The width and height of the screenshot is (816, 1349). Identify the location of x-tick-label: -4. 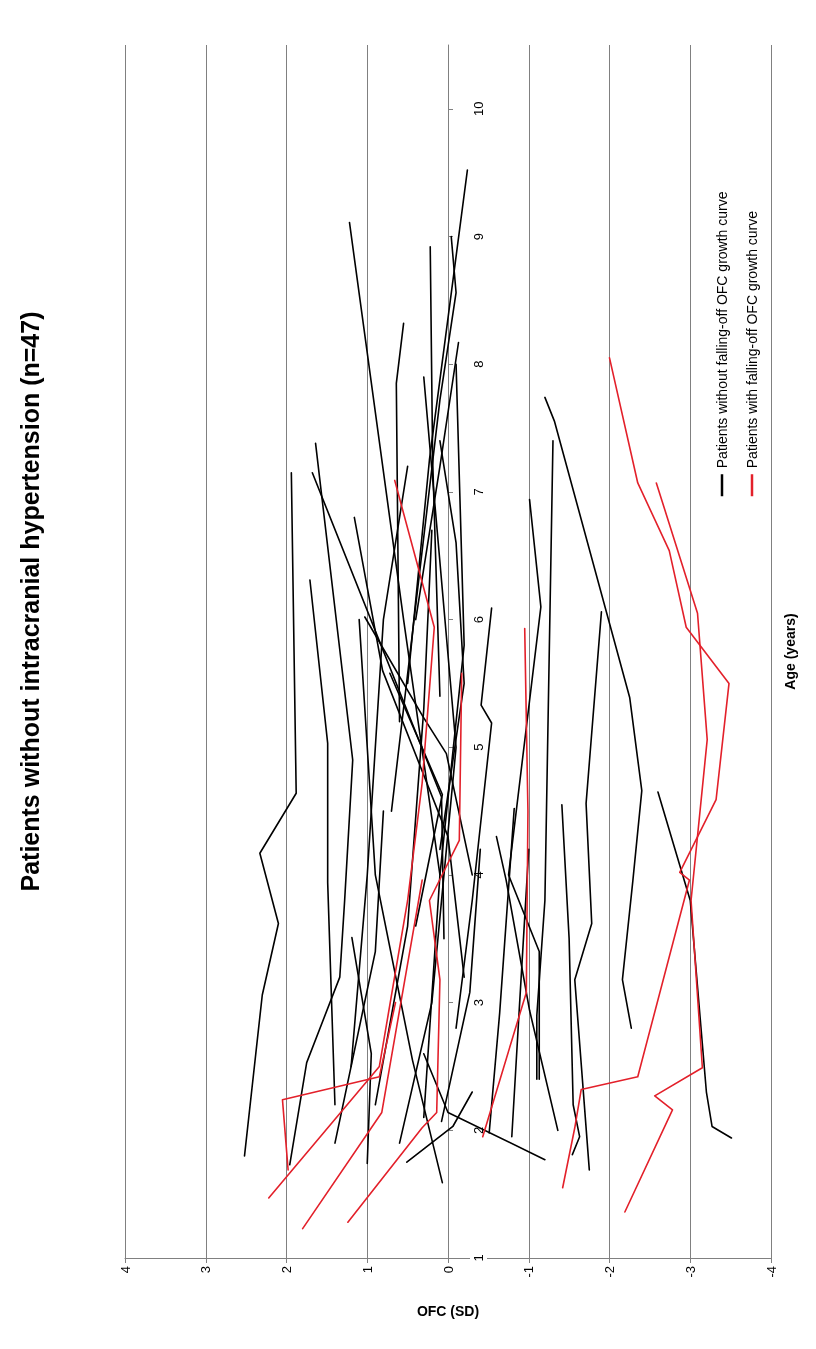
(771, 1272).